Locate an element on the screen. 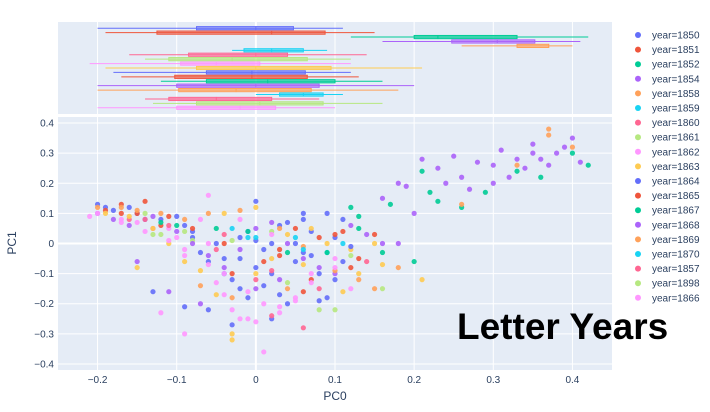 This screenshot has height=412, width=710. x-axis-title: PC0 is located at coordinates (335, 396).